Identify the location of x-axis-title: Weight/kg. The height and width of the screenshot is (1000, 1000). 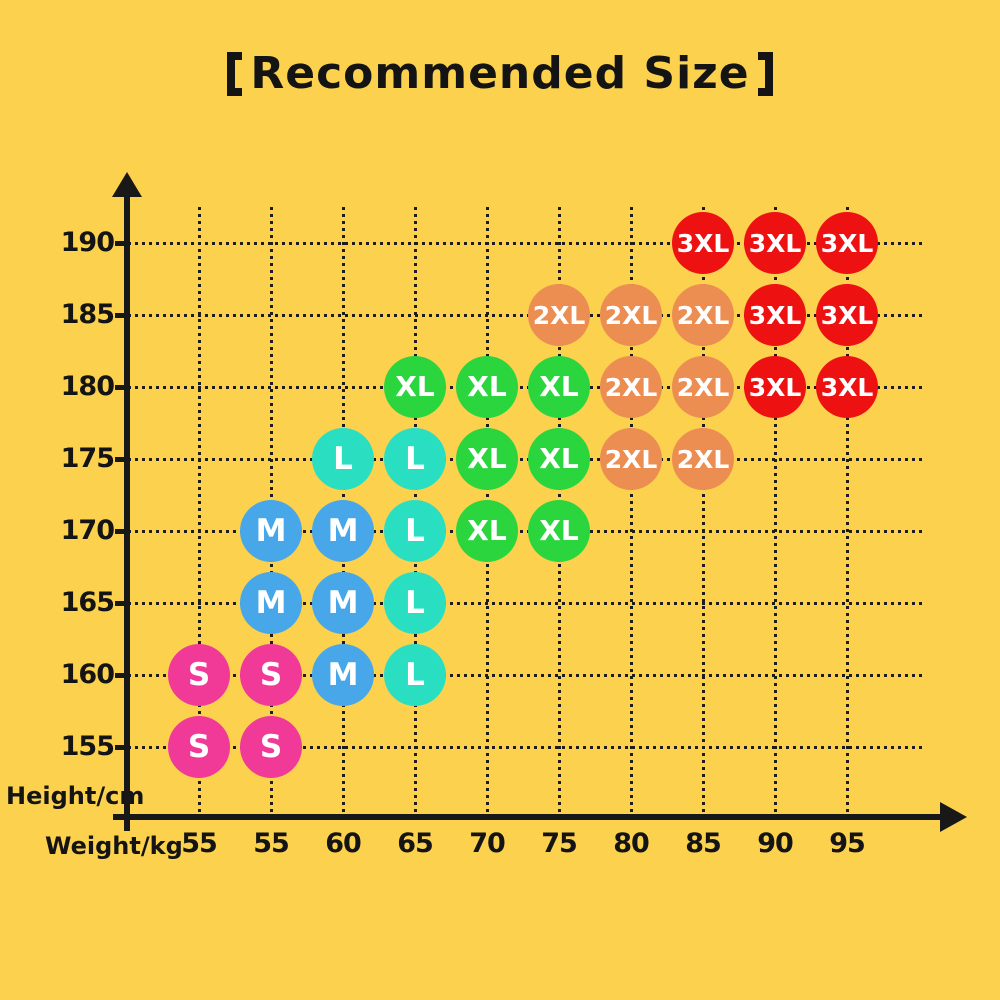
(114, 846).